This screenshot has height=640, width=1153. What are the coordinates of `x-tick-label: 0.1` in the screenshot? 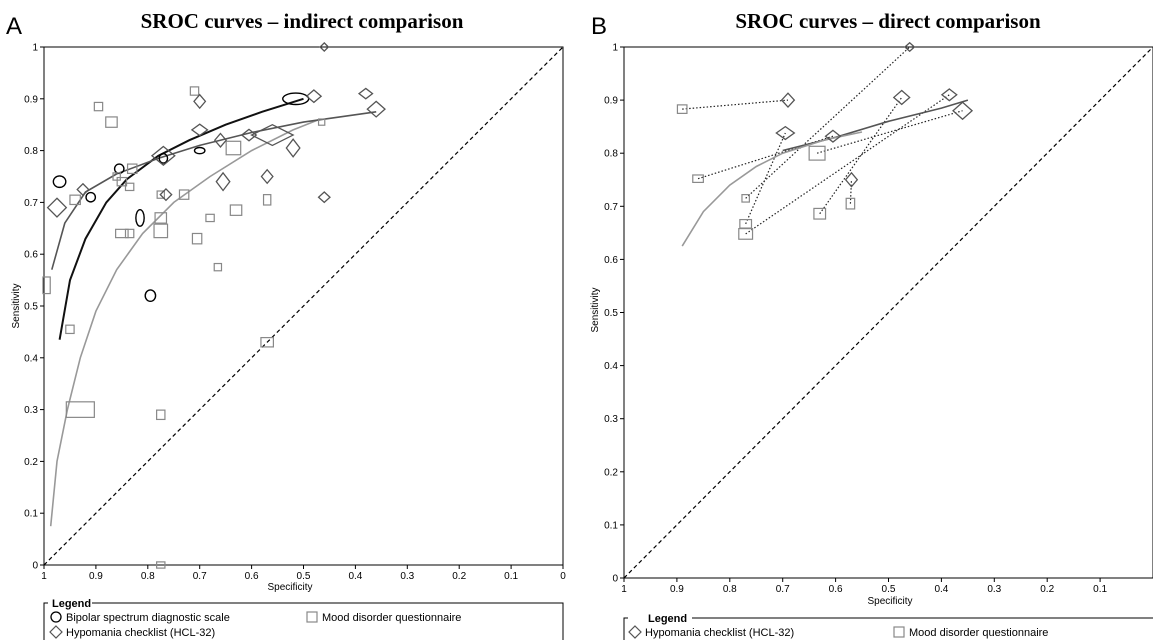 It's located at (1100, 589).